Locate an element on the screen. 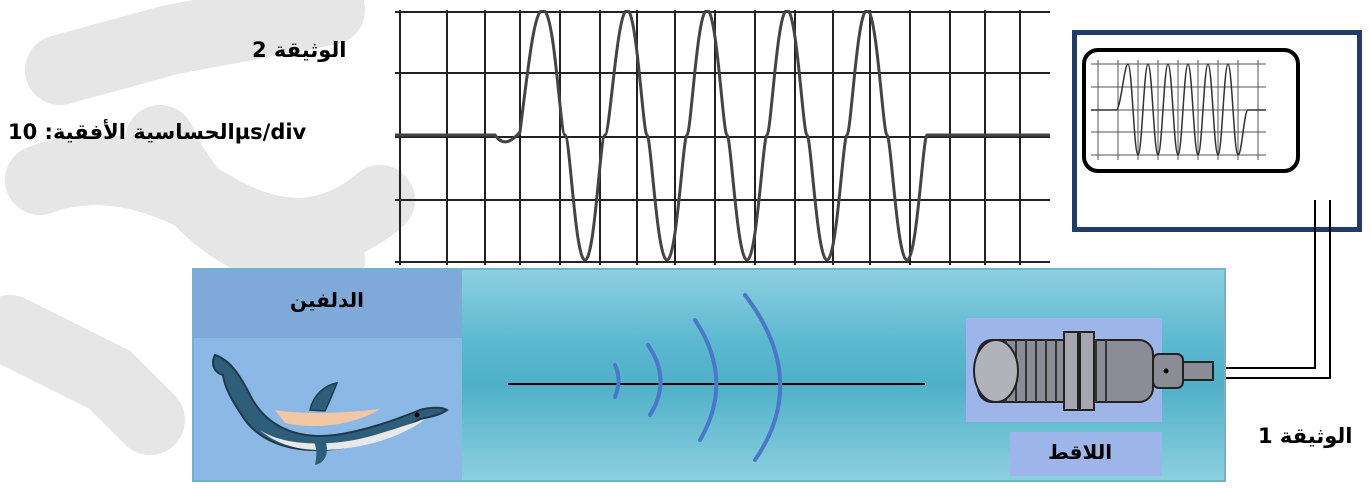 The width and height of the screenshot is (1370, 488). sensor-label: اللاقط is located at coordinates (1080, 452).